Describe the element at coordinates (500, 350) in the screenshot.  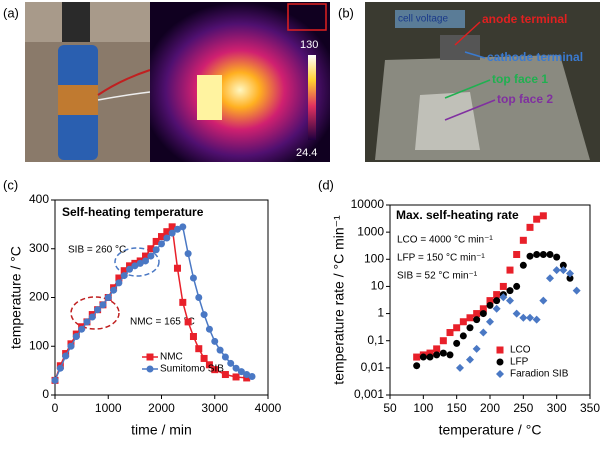
I see `legend-marker` at that location.